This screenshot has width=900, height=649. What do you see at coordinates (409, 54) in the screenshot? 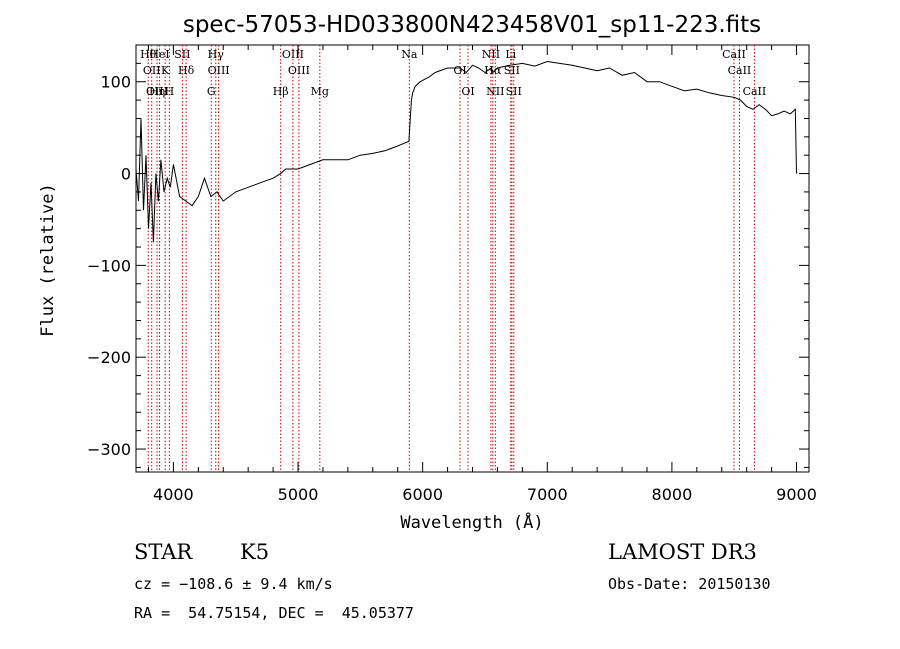
I see `line-label: Na` at bounding box center [409, 54].